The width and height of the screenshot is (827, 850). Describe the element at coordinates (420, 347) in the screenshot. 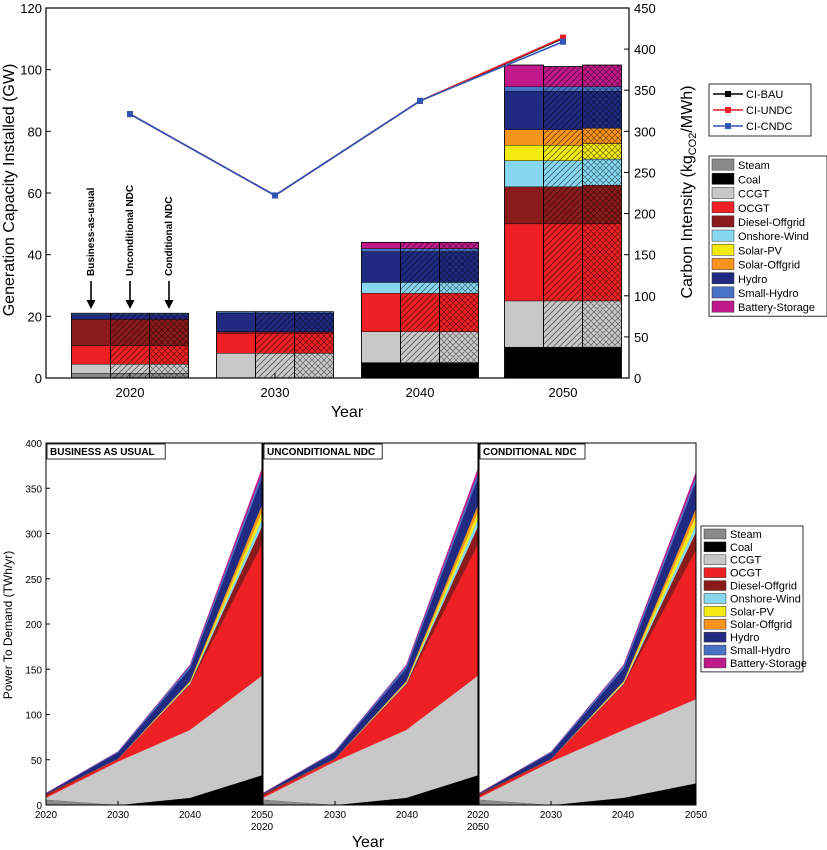

I see `bar-hatch-2040-undc-ccgt` at that location.